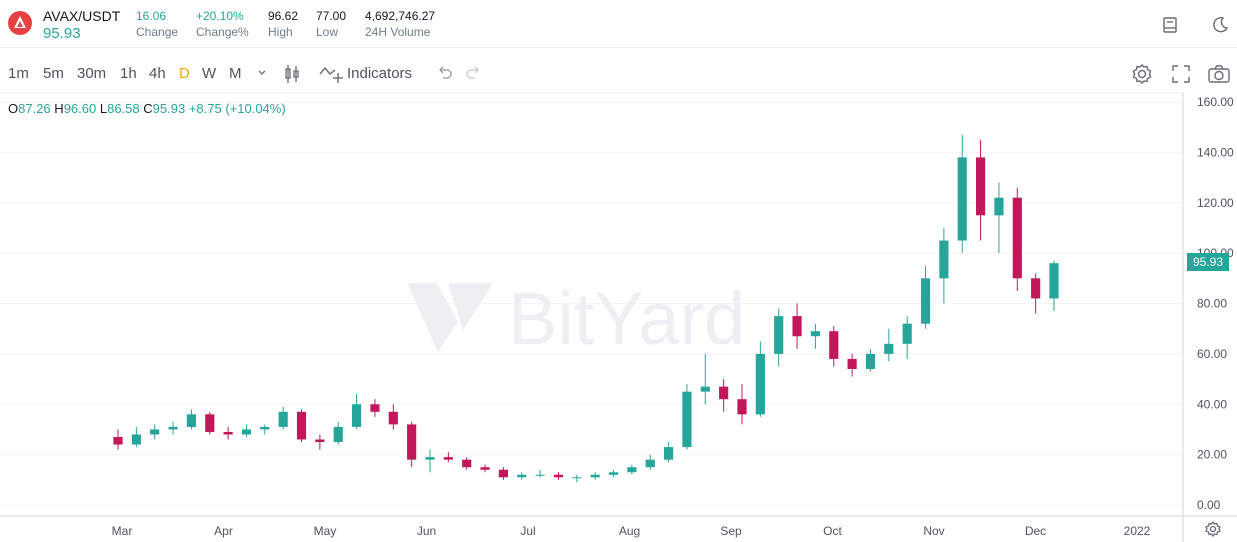 Image resolution: width=1237 pixels, height=542 pixels. What do you see at coordinates (237, 108) in the screenshot?
I see `change-value: +8.75 (+10.04%)` at bounding box center [237, 108].